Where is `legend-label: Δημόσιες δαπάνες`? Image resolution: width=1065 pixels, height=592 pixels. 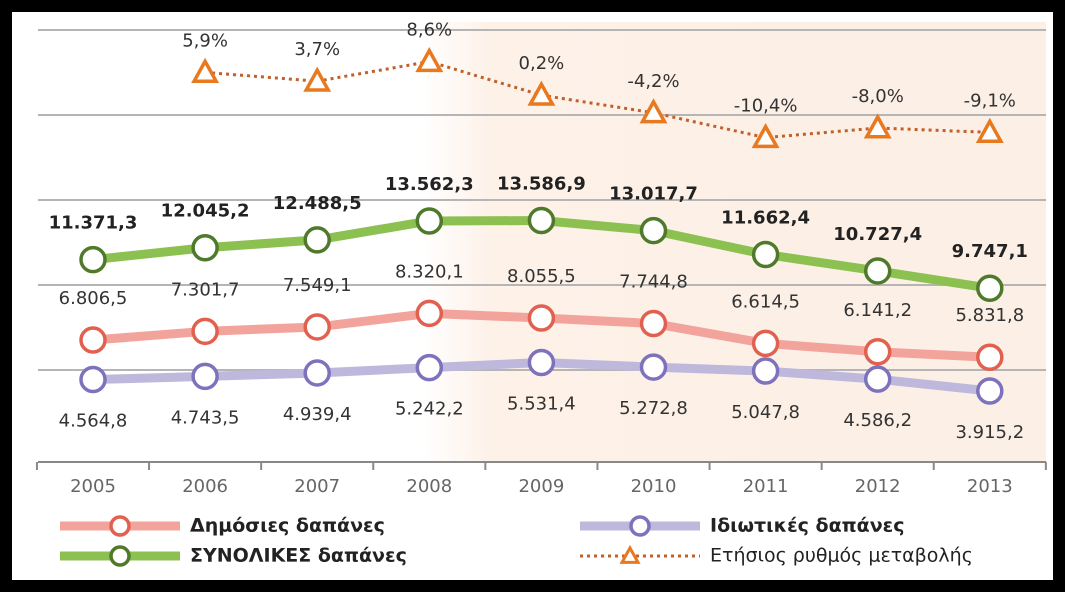
legend-label: Δημόσιες δαπάνες is located at coordinates (287, 526).